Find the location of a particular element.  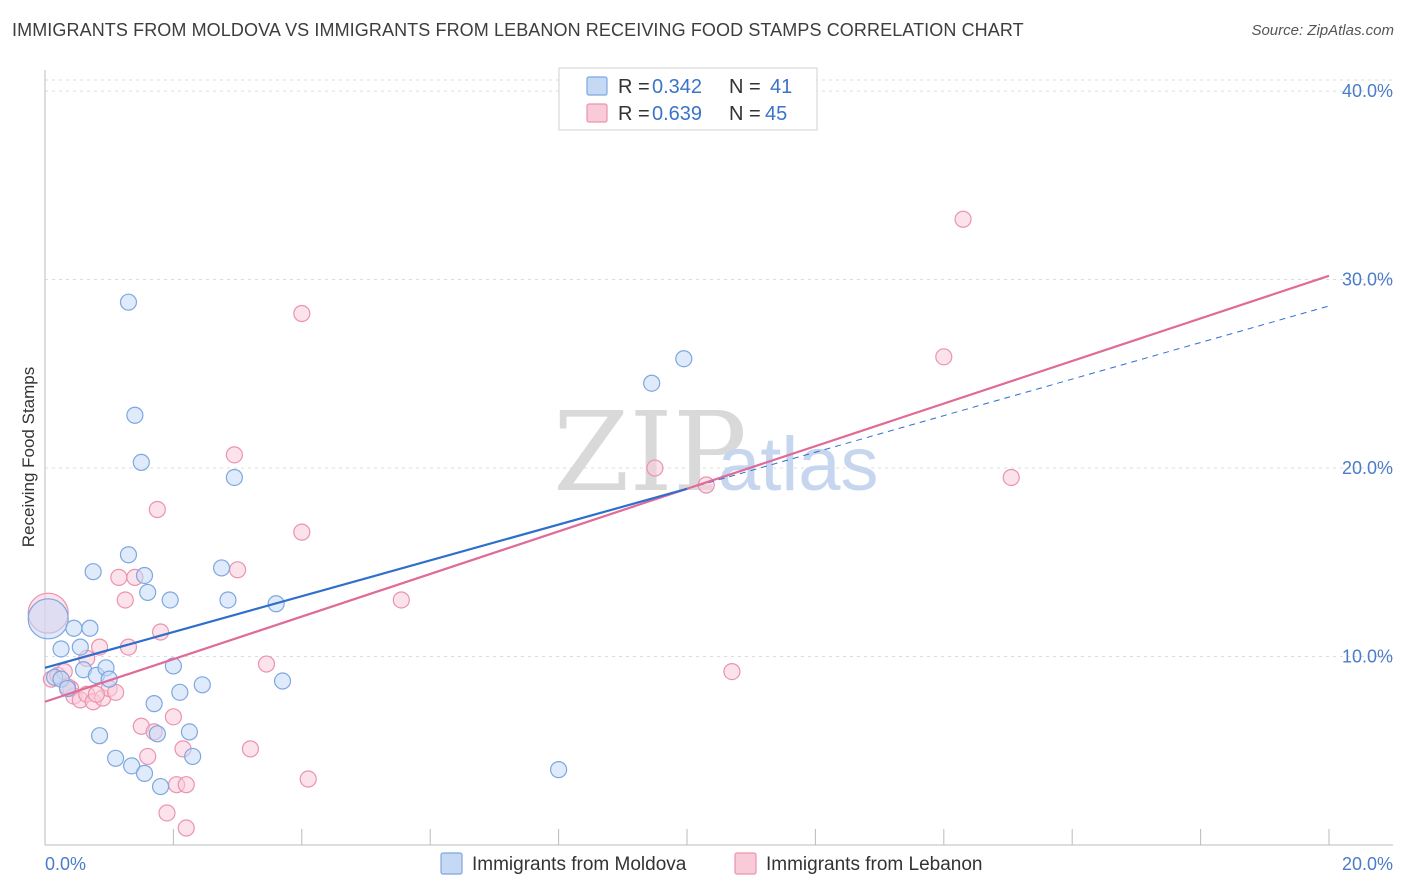

legend-n-label-lebanon: N = is located at coordinates (745, 114).